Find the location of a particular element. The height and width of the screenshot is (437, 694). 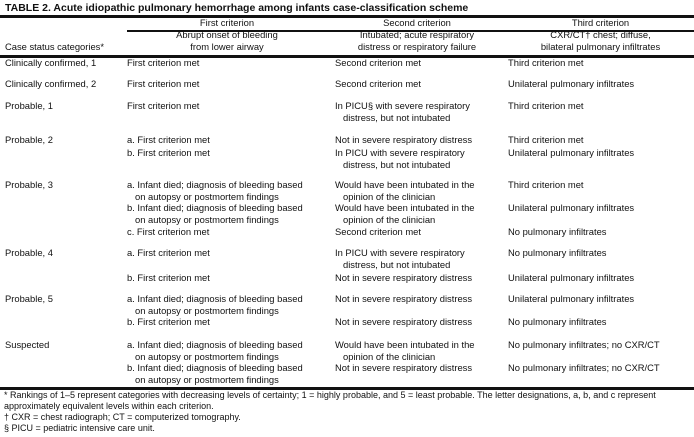

header-first-criterion: First criterion is located at coordinates (227, 22).